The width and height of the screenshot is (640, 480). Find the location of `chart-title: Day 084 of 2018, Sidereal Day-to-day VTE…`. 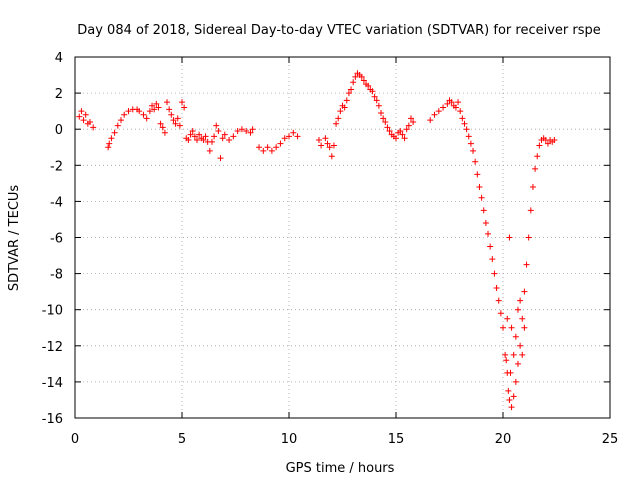

chart-title: Day 084 of 2018, Sidereal Day-to-day VTE… is located at coordinates (339, 30).